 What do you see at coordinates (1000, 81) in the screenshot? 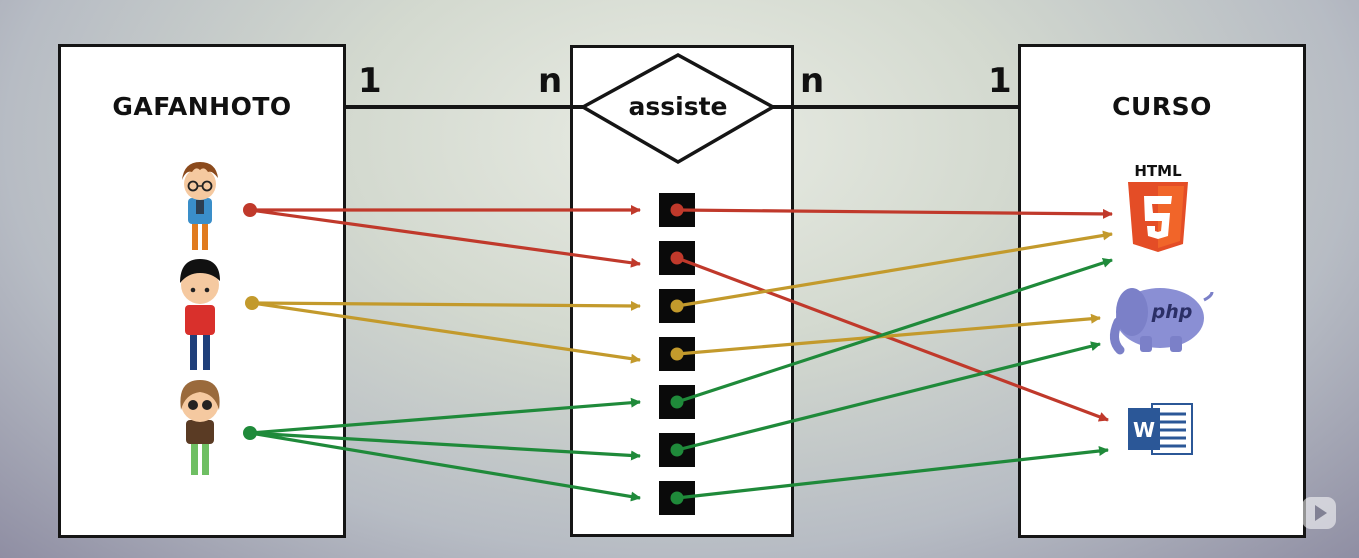
I see `cardinality-right-one: 1` at bounding box center [1000, 81].